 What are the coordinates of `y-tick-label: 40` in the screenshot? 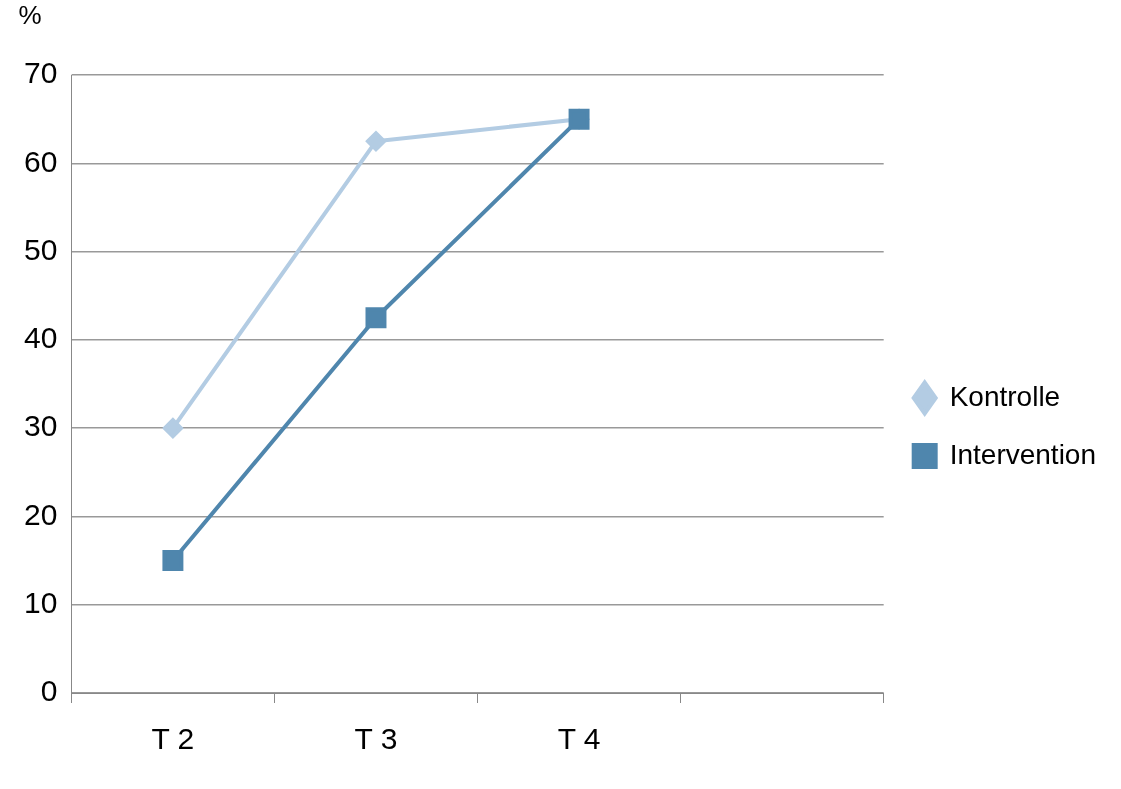 It's located at (40, 338).